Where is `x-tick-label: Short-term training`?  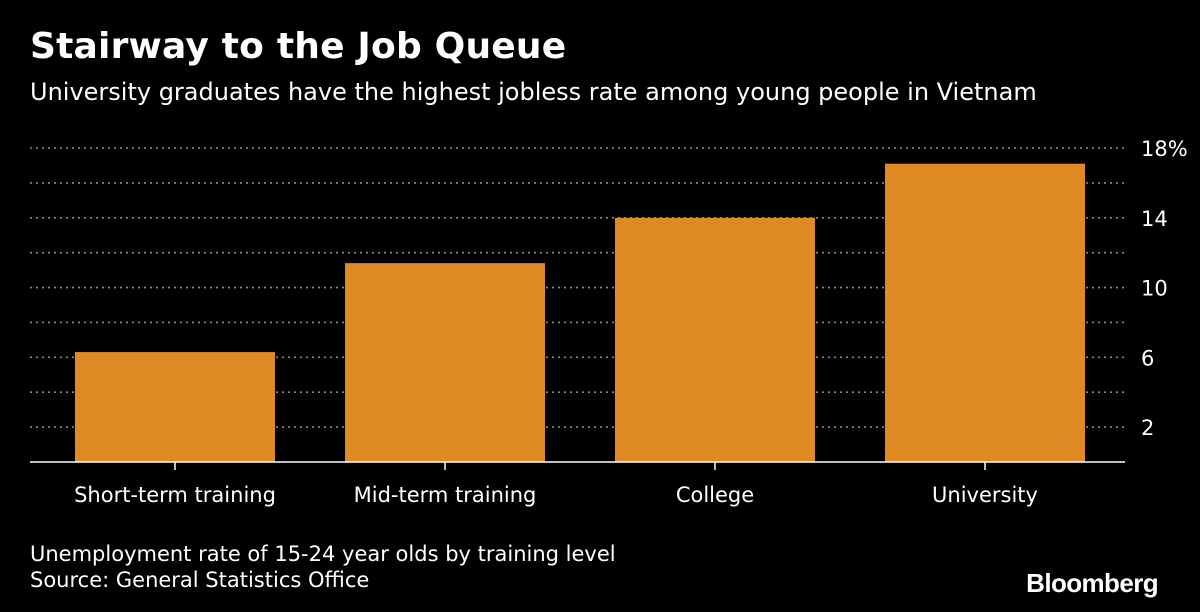
x-tick-label: Short-term training is located at coordinates (175, 495).